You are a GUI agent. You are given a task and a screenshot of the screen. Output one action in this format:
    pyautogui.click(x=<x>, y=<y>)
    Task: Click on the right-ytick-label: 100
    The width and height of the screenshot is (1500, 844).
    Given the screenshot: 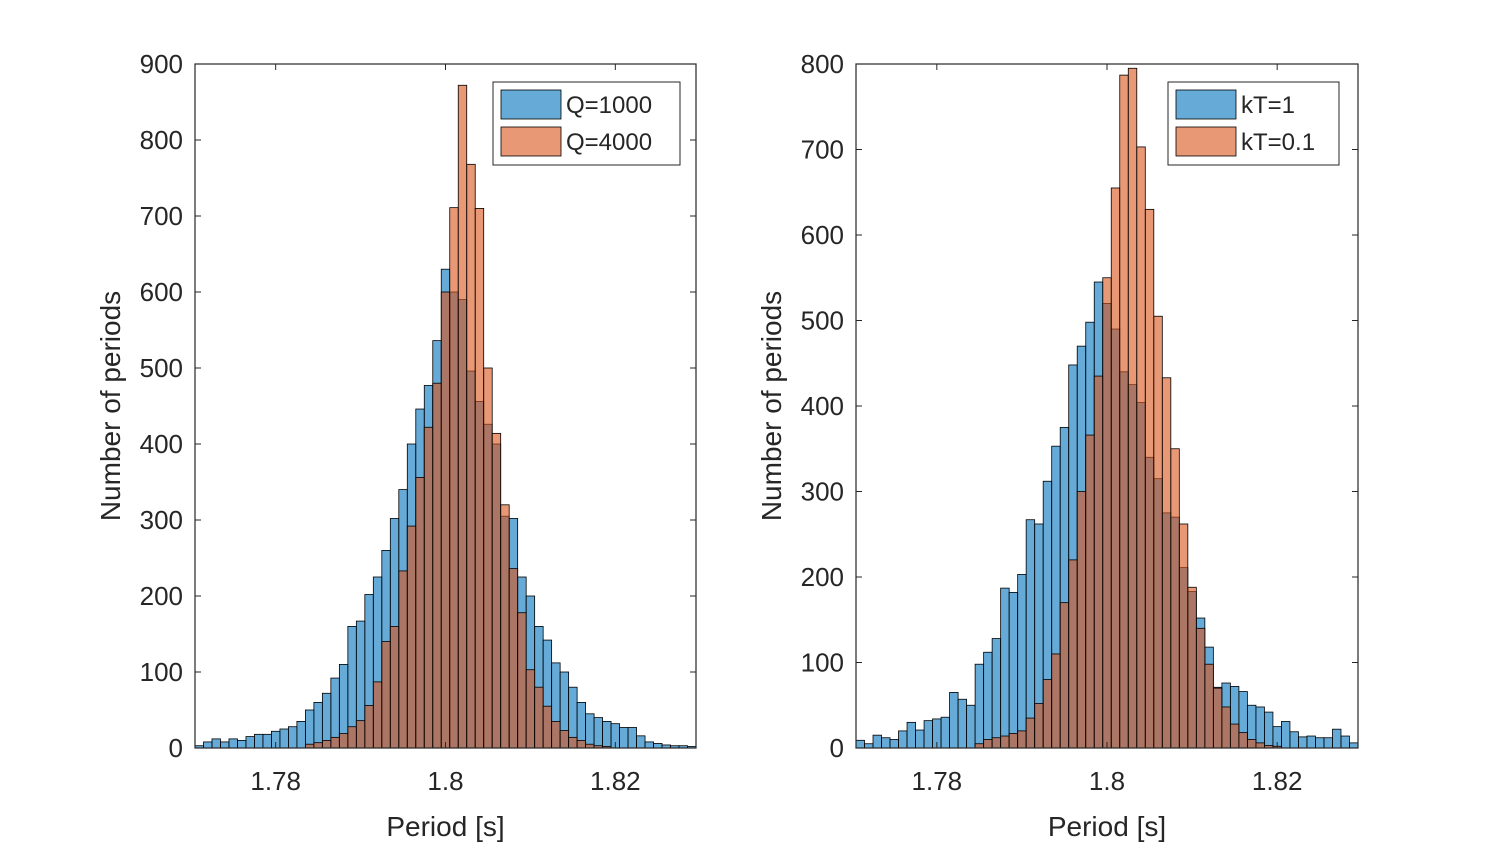 What is the action you would take?
    pyautogui.click(x=822, y=663)
    